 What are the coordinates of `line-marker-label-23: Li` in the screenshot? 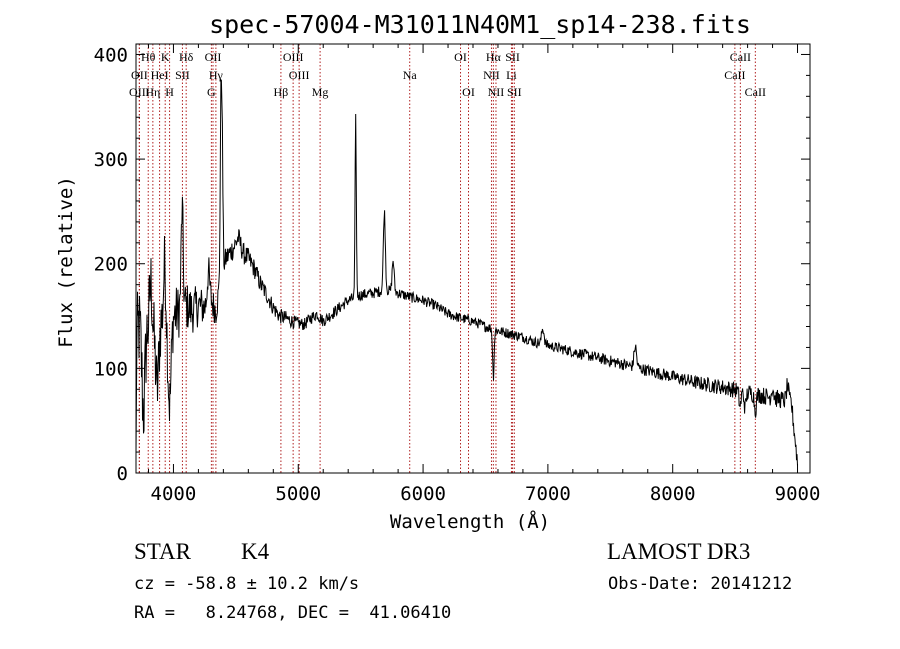 It's located at (511, 75).